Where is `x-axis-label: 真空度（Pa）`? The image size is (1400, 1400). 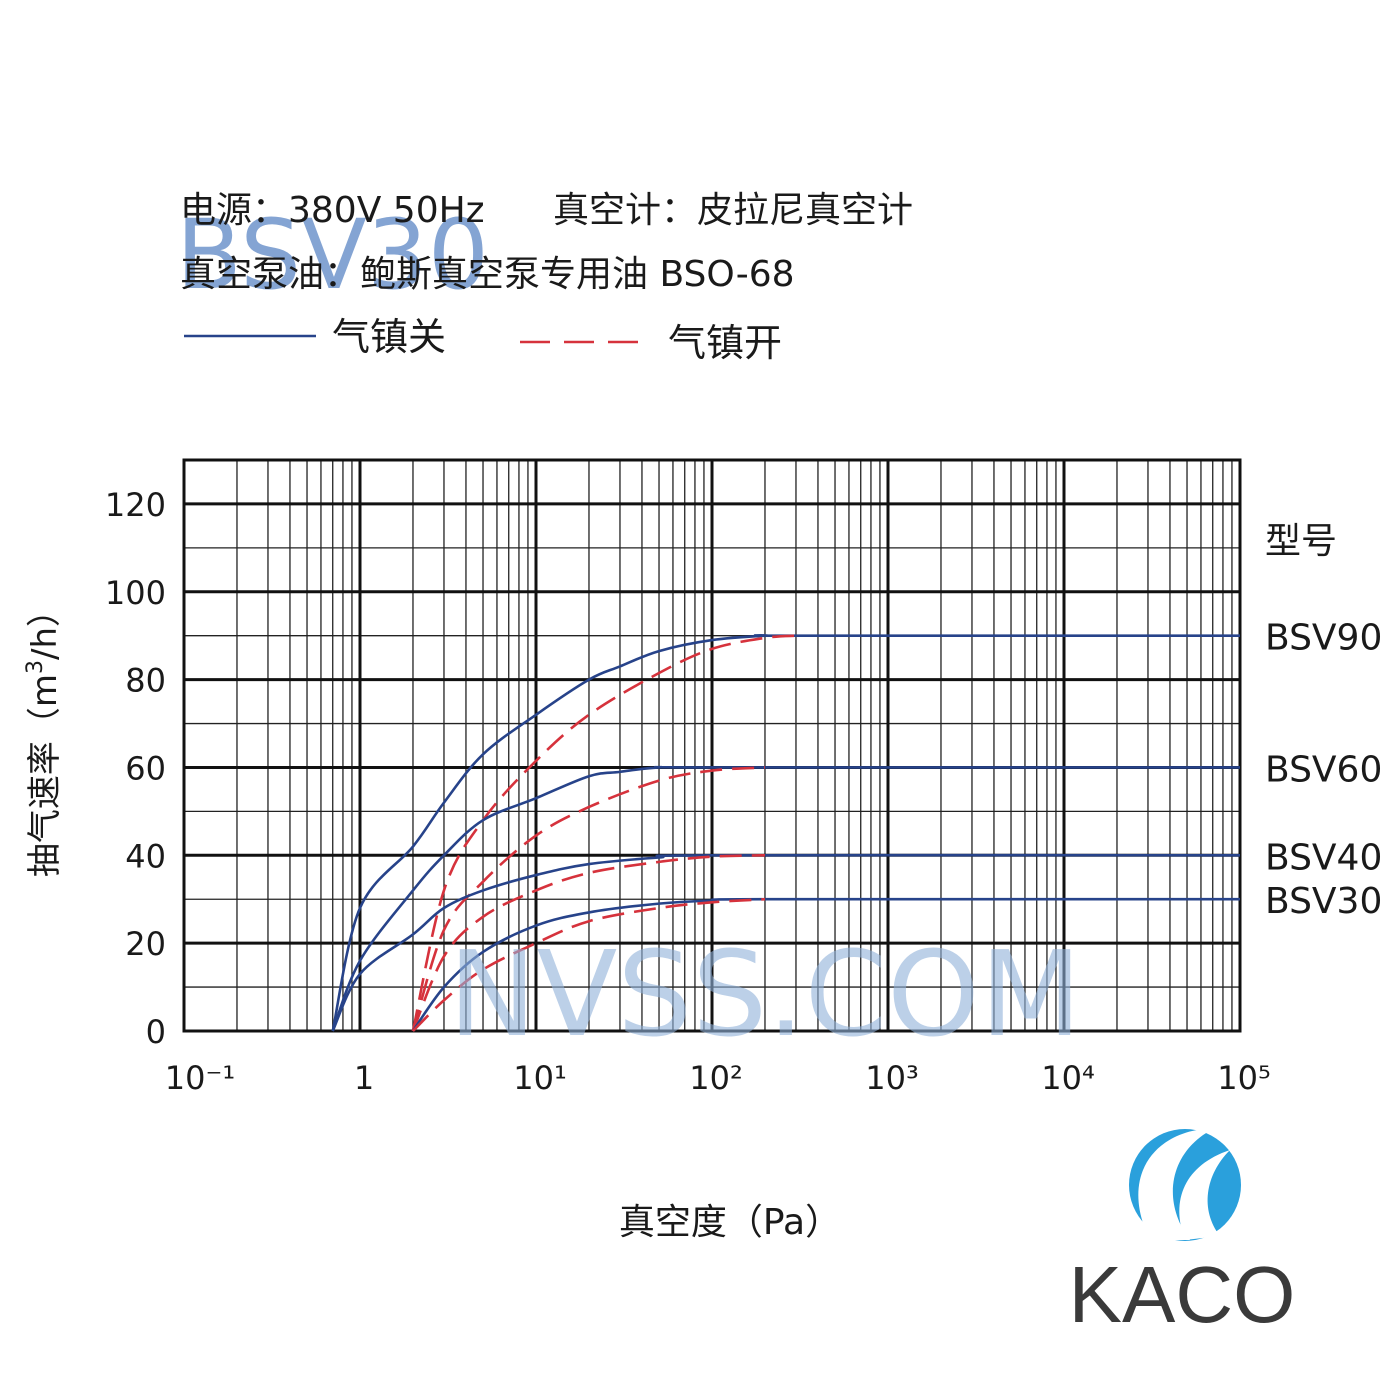
x-axis-label: 真空度（Pa） is located at coordinates (730, 1222).